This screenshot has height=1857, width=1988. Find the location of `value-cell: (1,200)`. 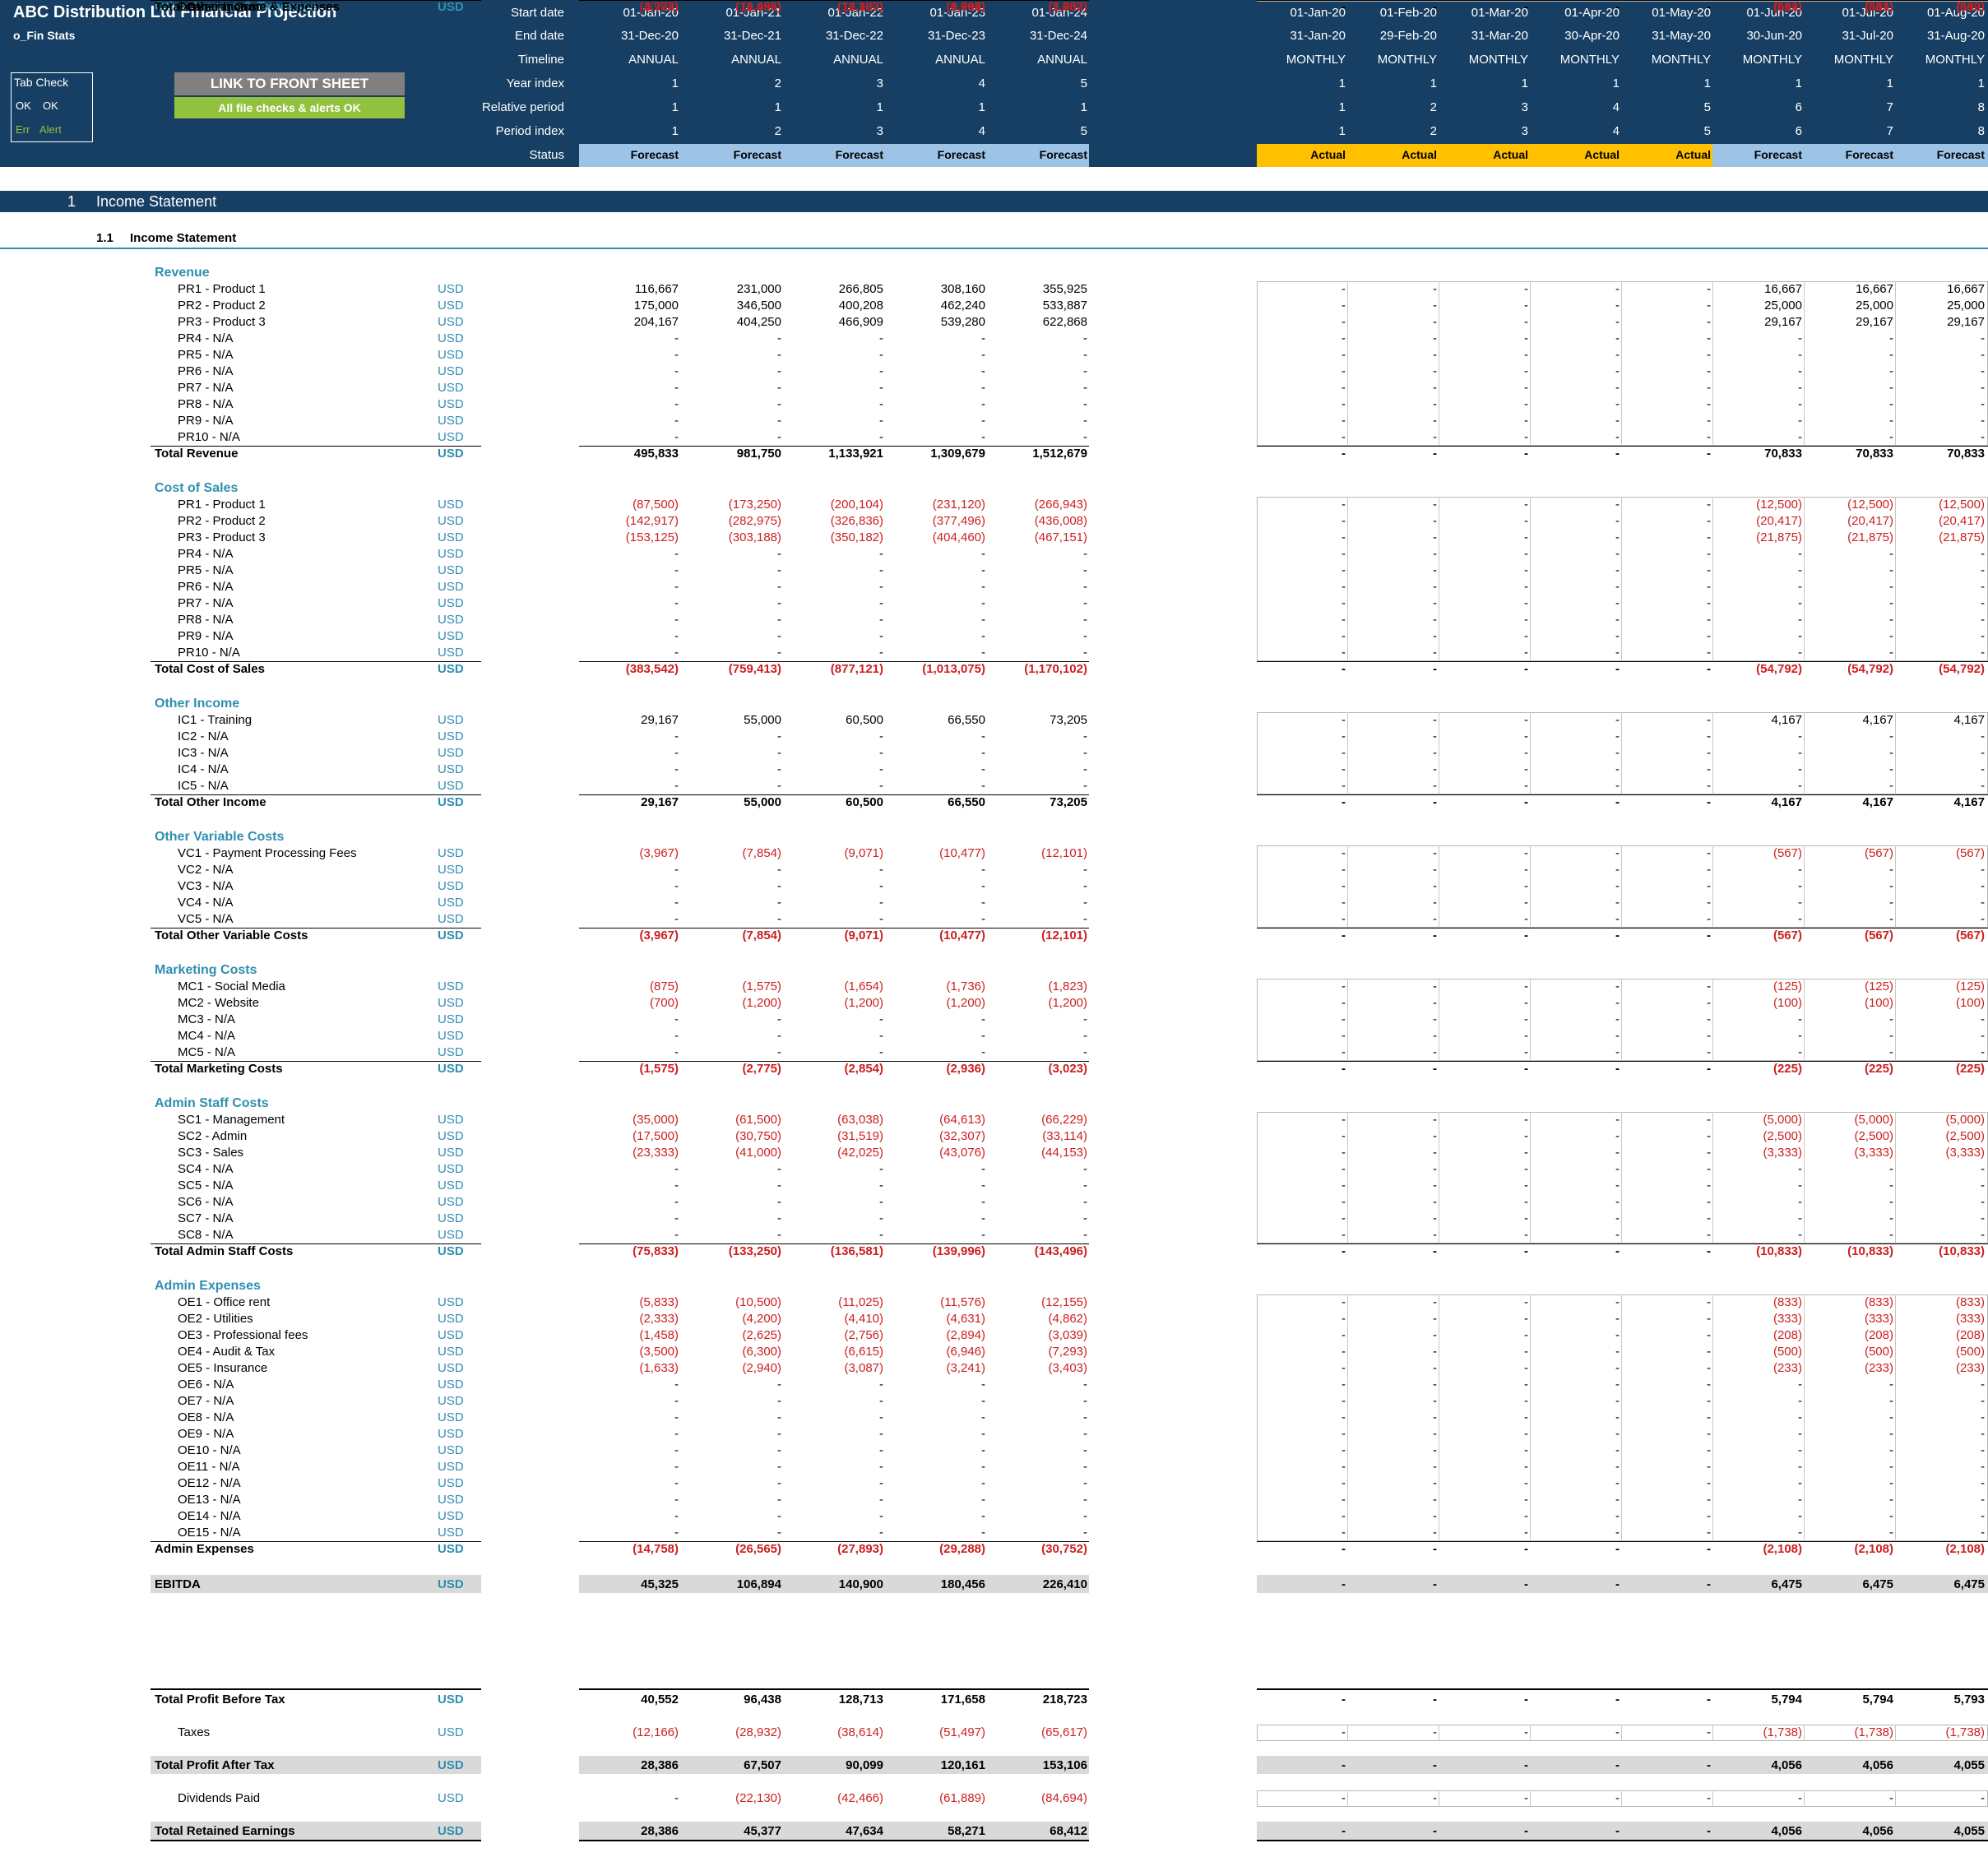

value-cell: (1,200) is located at coordinates (761, 1003).